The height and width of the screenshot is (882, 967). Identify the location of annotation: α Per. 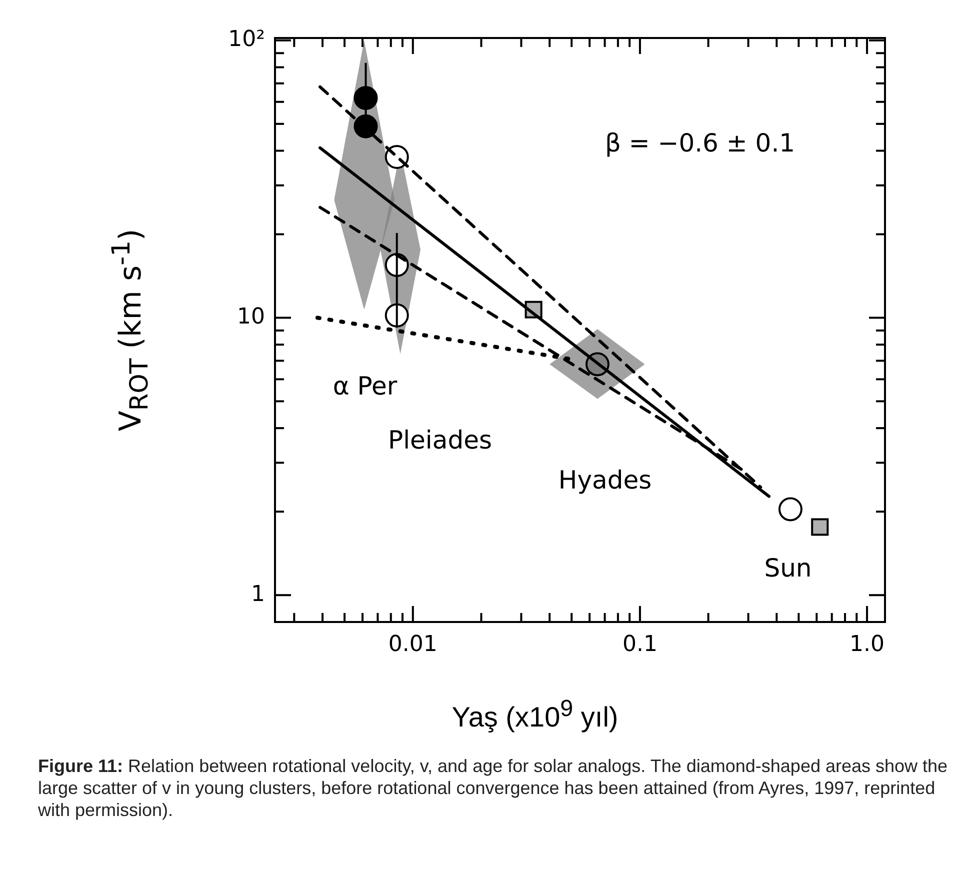
(365, 386).